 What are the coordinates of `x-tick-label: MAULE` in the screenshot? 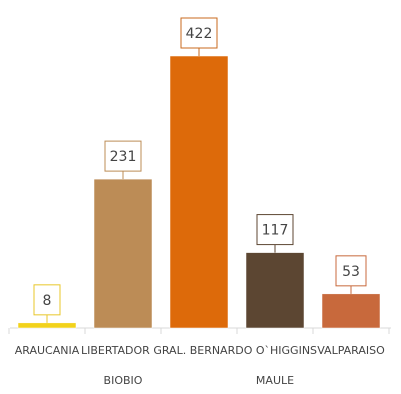 It's located at (275, 380).